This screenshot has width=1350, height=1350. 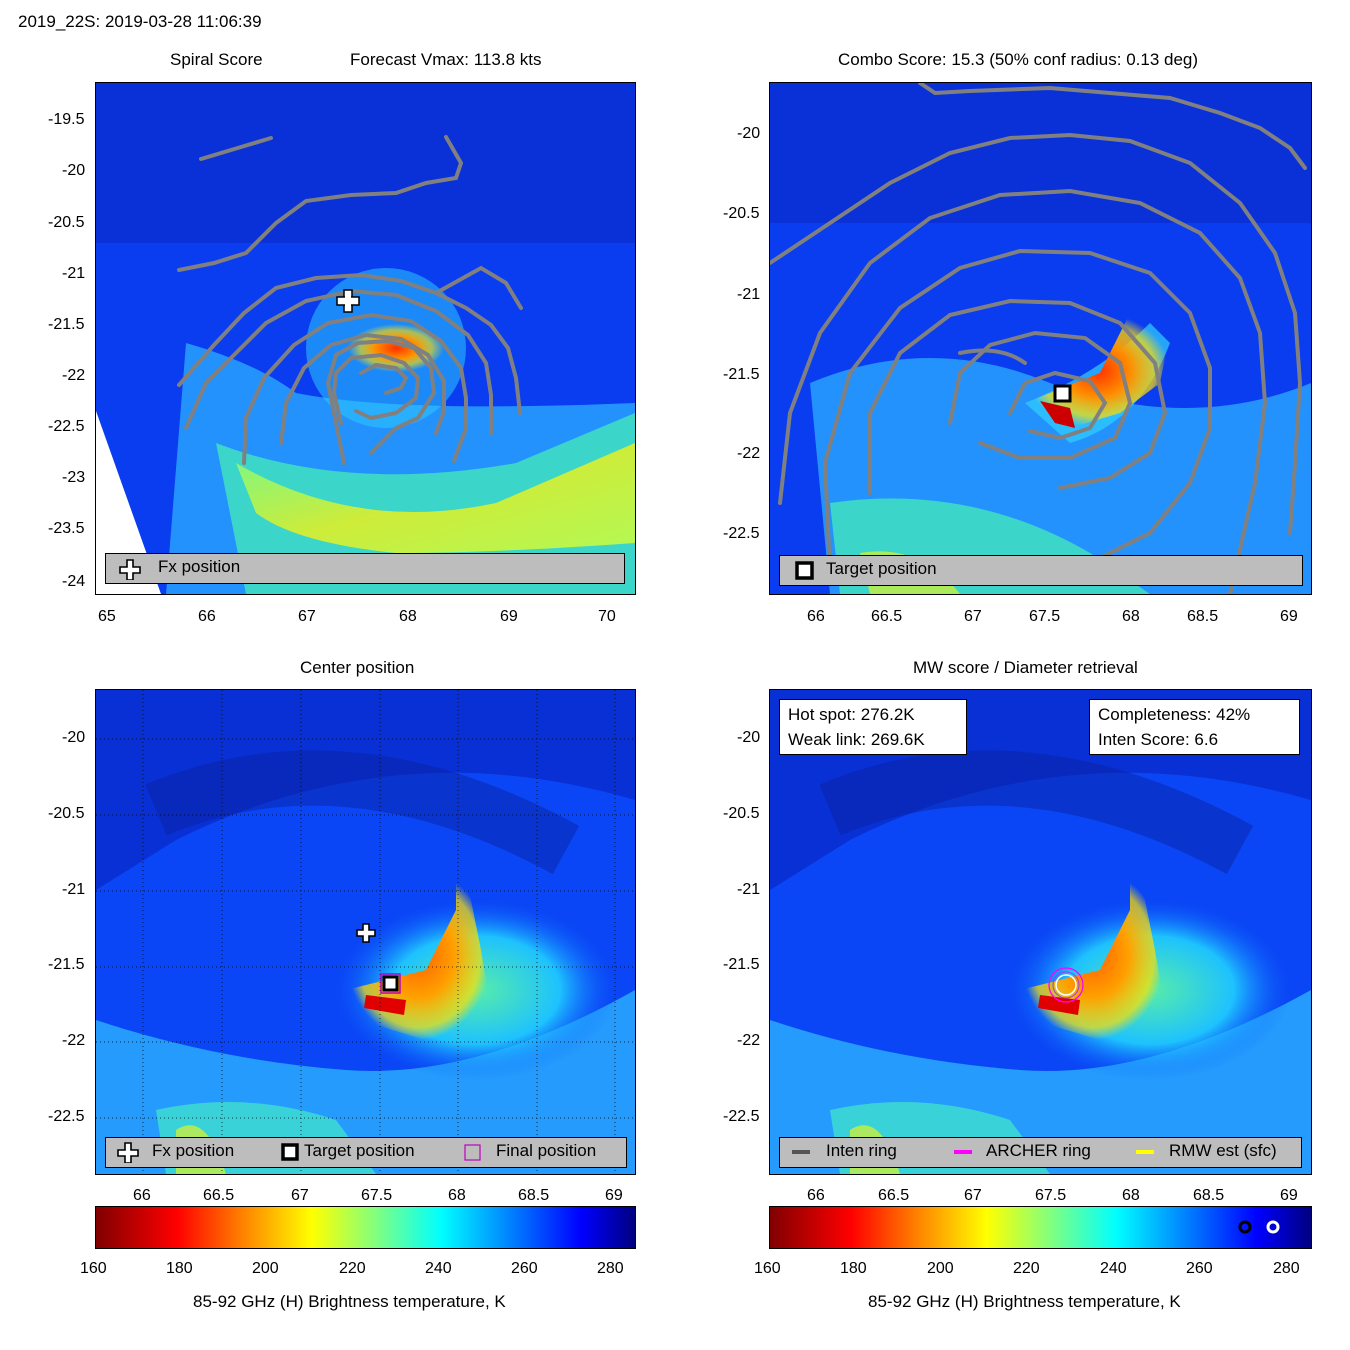 I want to click on center-legend-fx-label: Fx position, so click(x=193, y=1150).